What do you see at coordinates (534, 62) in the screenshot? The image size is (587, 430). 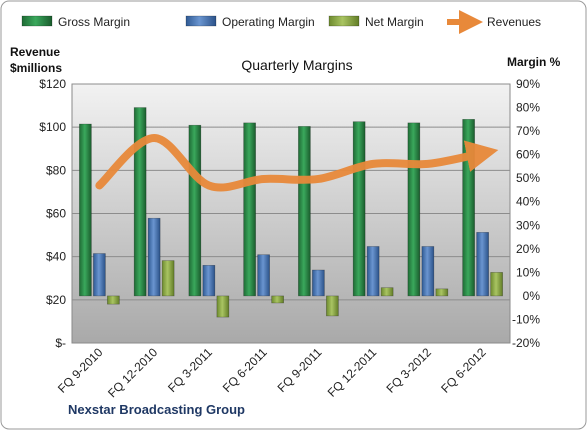 I see `right-axis-title: Margin %` at bounding box center [534, 62].